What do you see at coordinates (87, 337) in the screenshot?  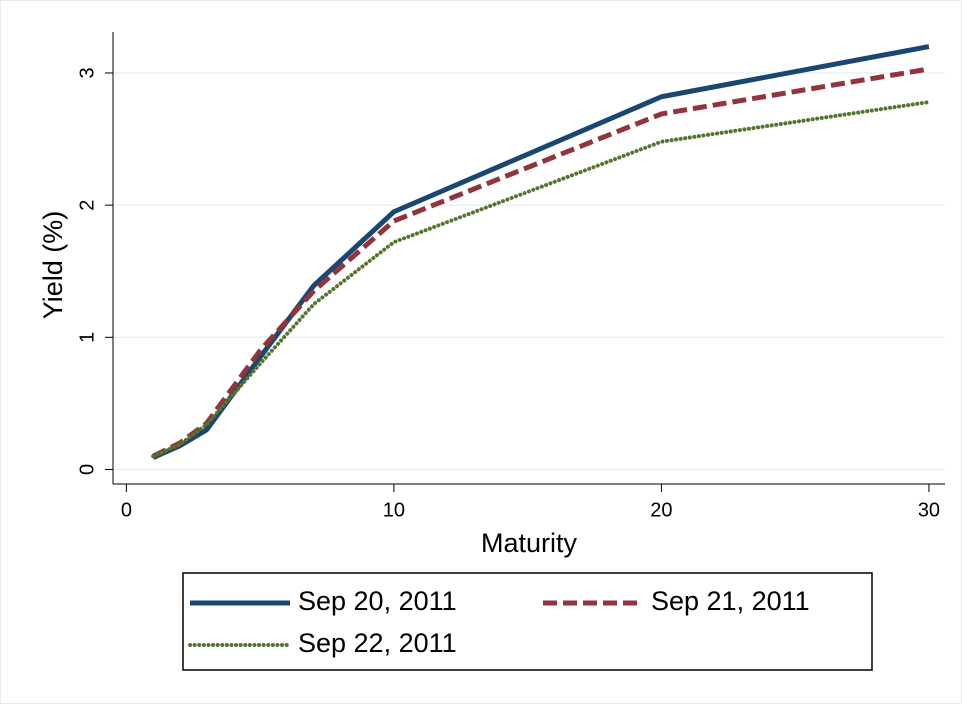 I see `y-tick-label: 1` at bounding box center [87, 337].